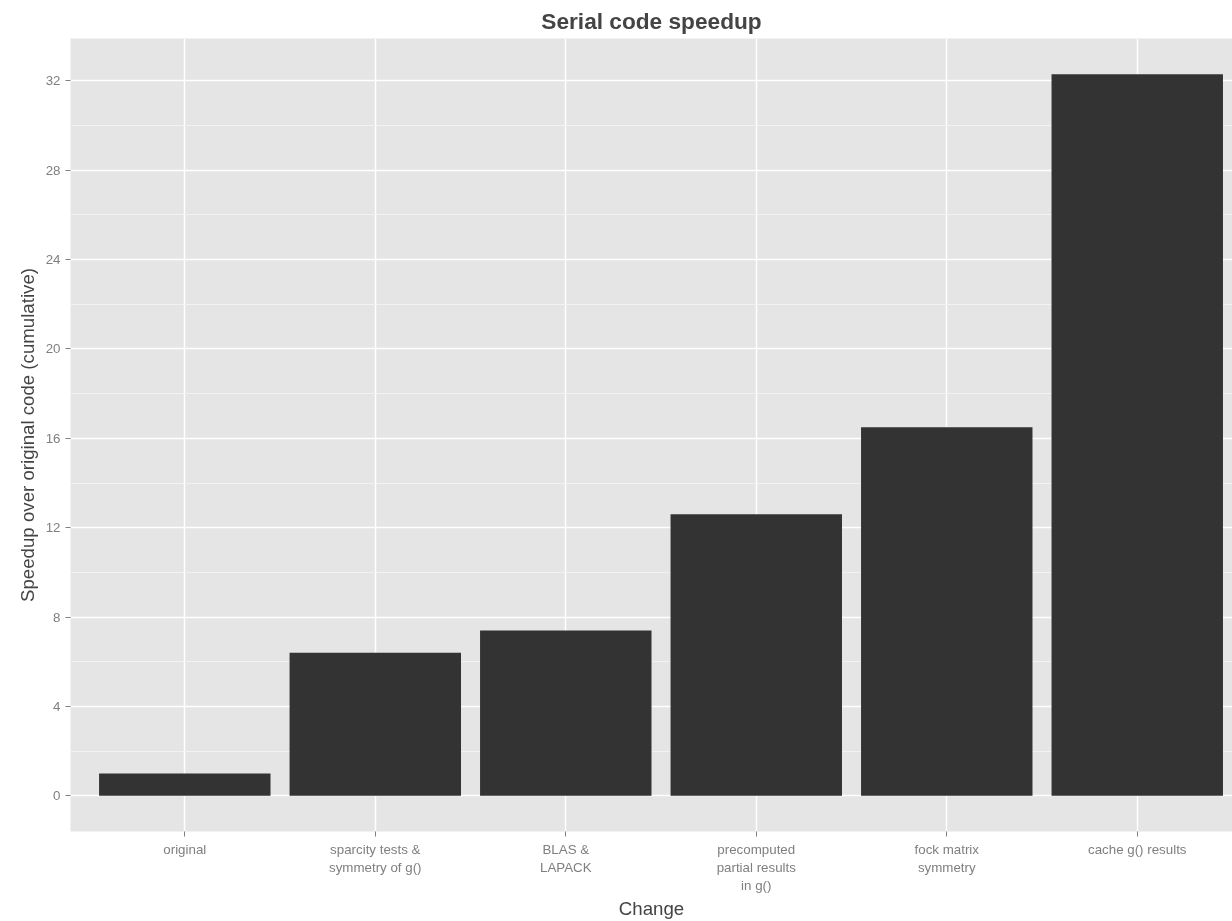 The height and width of the screenshot is (921, 1232). What do you see at coordinates (57, 706) in the screenshot?
I see `y-tick-label: 4` at bounding box center [57, 706].